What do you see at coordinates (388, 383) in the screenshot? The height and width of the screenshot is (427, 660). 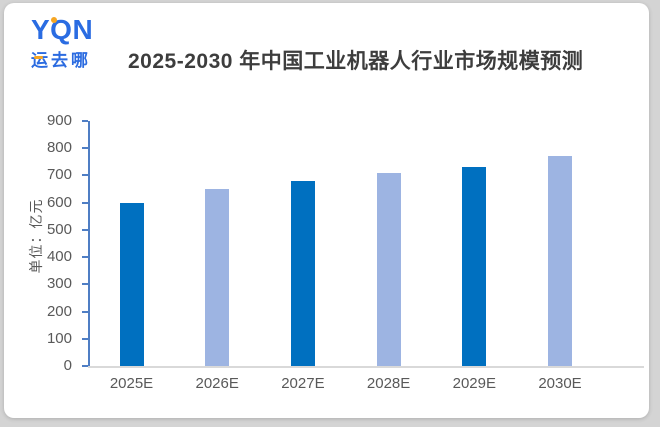 I see `x-axis-label: 2028E` at bounding box center [388, 383].